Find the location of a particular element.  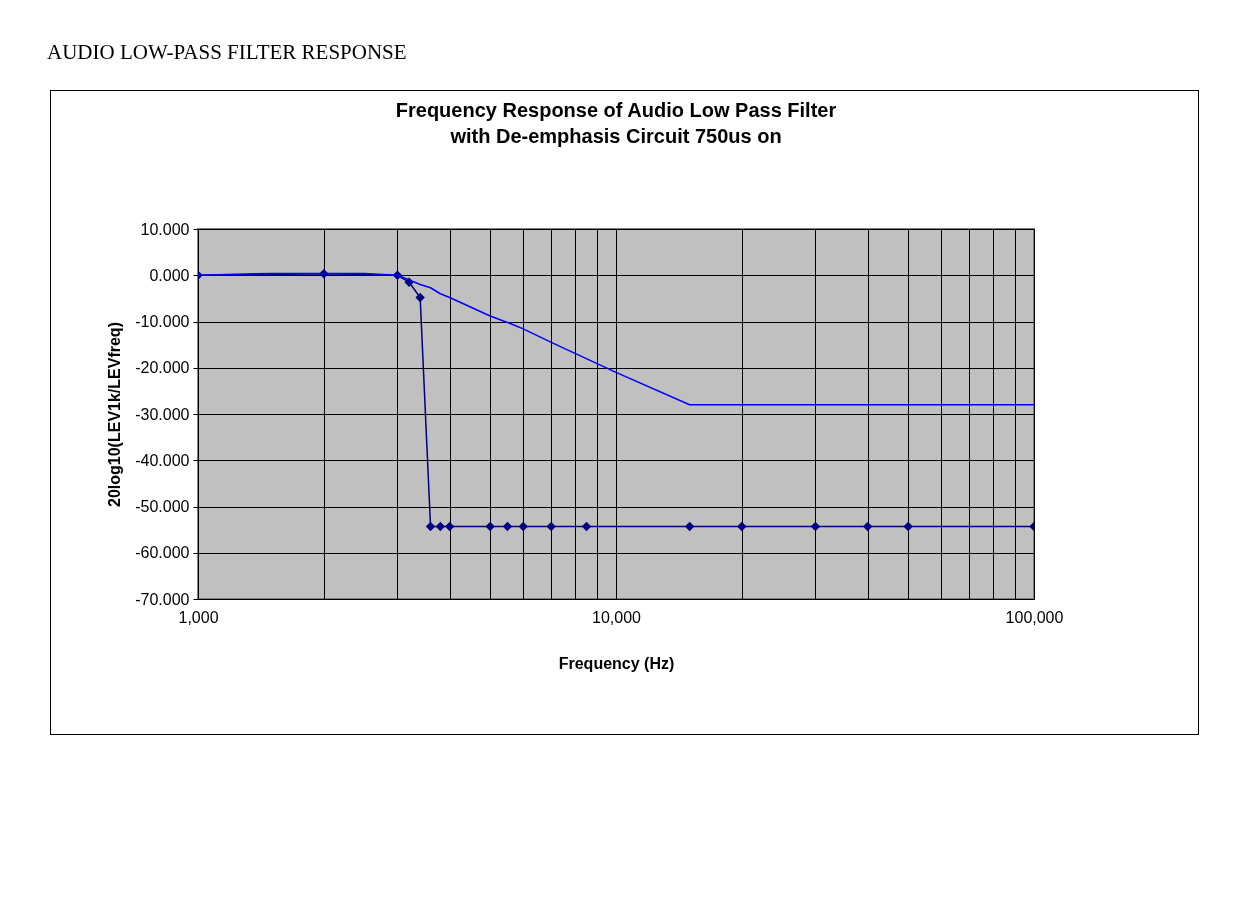

chart-title: Frequency Response of Audio Low Pass Filter with De-emphasis Circuit 750us on is located at coordinates (616, 123).